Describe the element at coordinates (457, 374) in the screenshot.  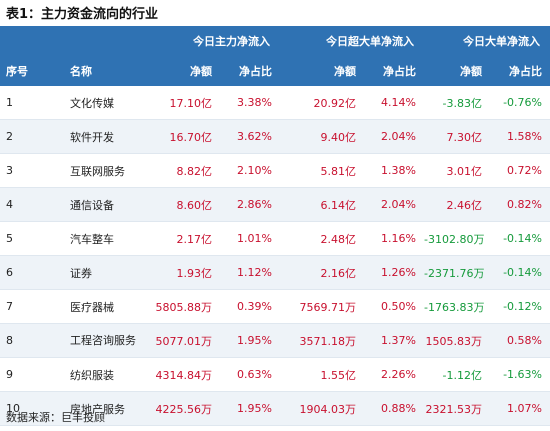
I see `large-net-value: -1.12亿` at that location.